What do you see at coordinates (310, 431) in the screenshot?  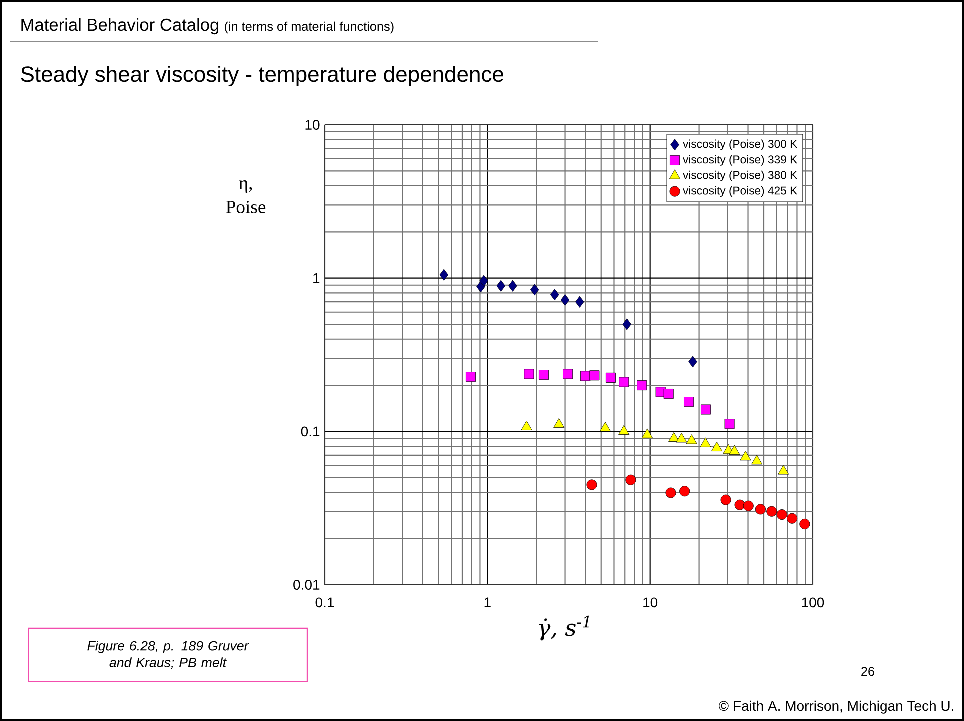 I see `y-tick-label: 0.1` at bounding box center [310, 431].